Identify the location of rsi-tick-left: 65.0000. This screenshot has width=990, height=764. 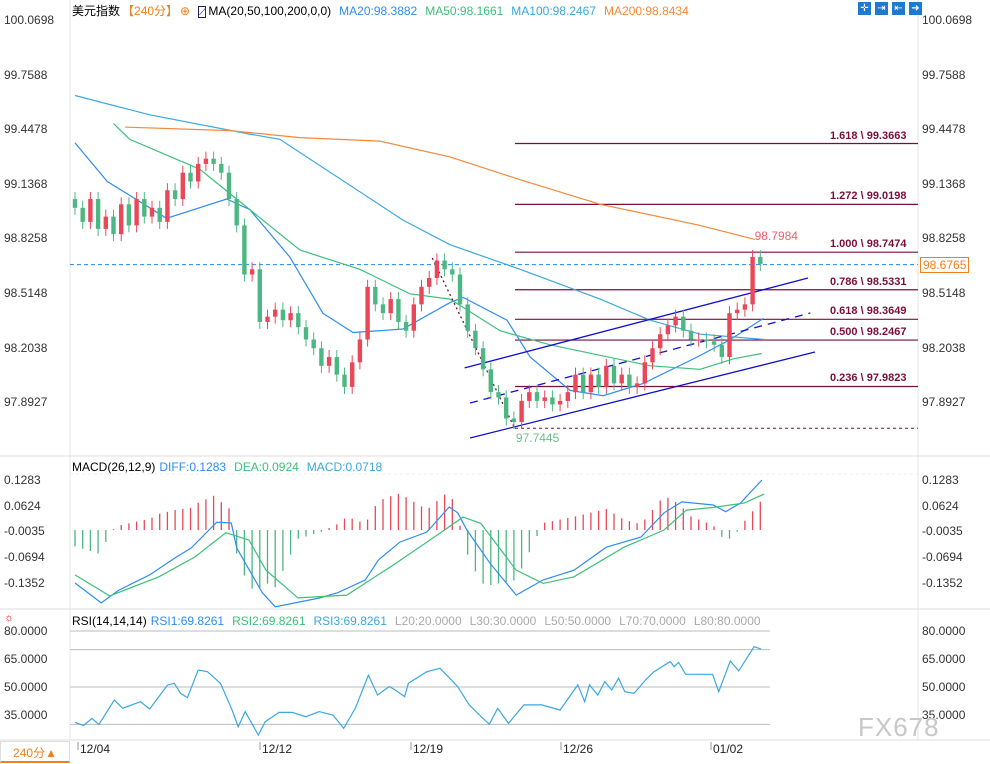
(26, 658).